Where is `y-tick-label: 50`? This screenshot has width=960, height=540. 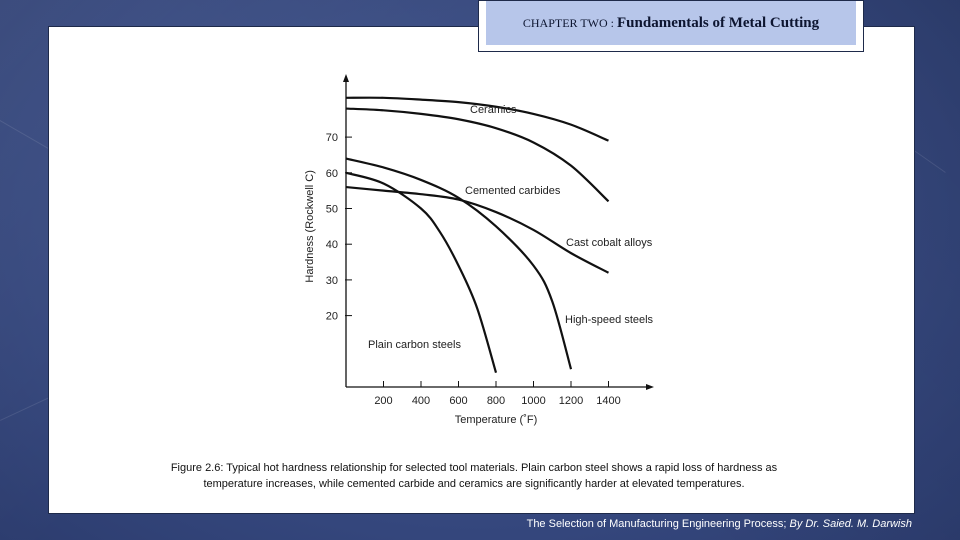 y-tick-label: 50 is located at coordinates (332, 210).